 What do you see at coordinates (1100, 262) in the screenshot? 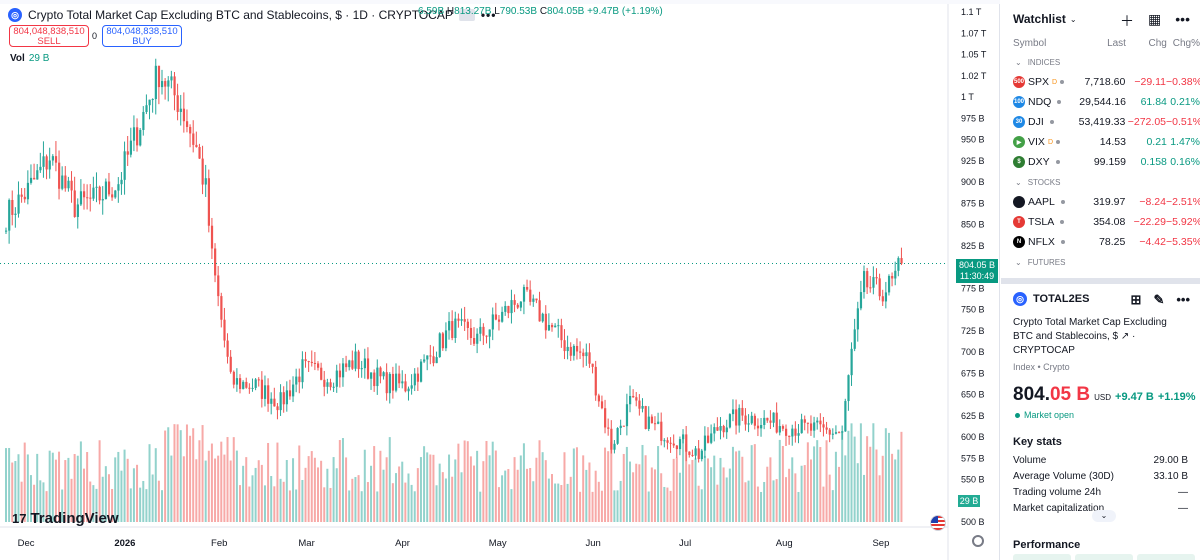
I see `watchlist-section-futures: ⌄ FUTURES` at bounding box center [1100, 262].